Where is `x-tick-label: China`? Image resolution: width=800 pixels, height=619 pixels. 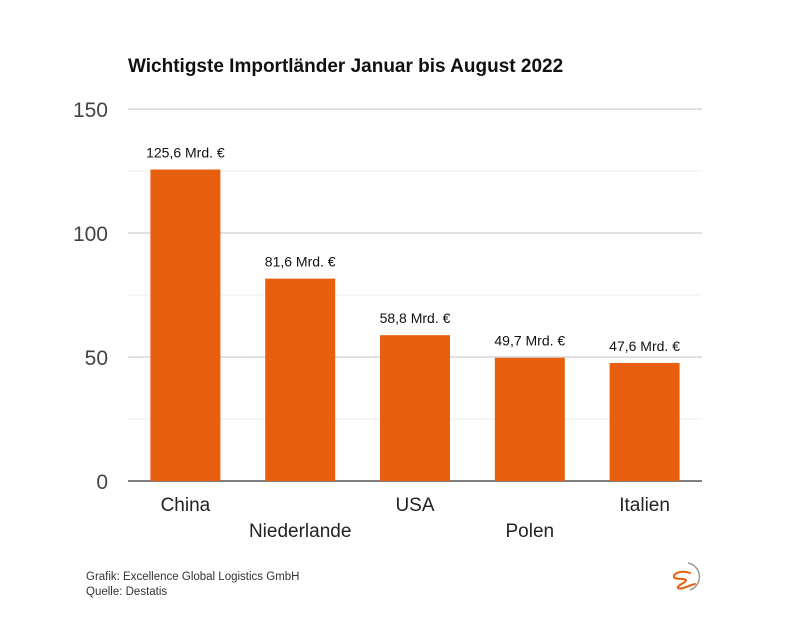
x-tick-label: China is located at coordinates (186, 505).